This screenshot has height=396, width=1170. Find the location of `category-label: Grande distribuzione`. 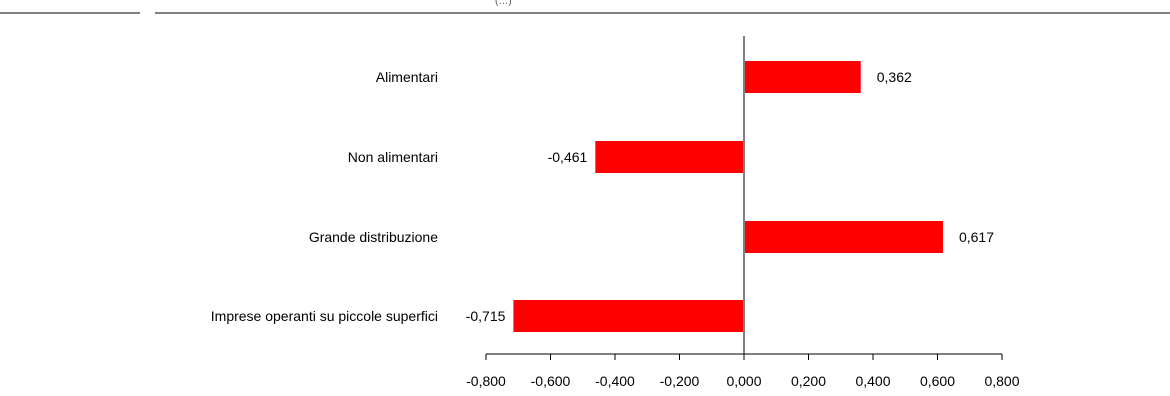

category-label: Grande distribuzione is located at coordinates (373, 237).